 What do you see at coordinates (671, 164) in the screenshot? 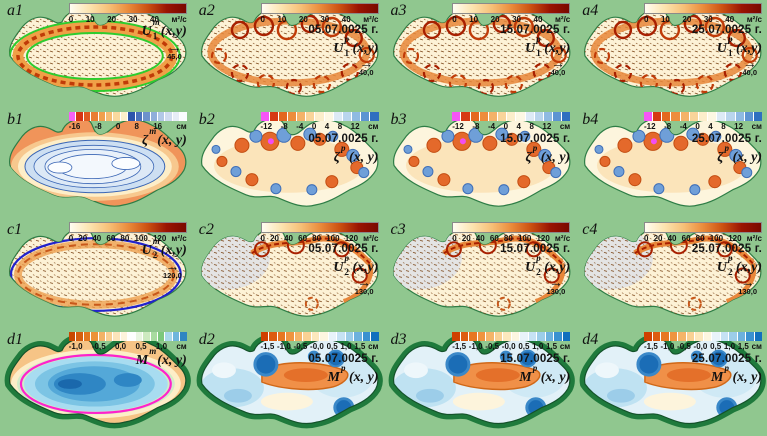
I see `panel-b4: b4 -12 -8 -4 0 4 8 12 см 25.07.0025 г. ζ p (x, y)` at bounding box center [671, 164].